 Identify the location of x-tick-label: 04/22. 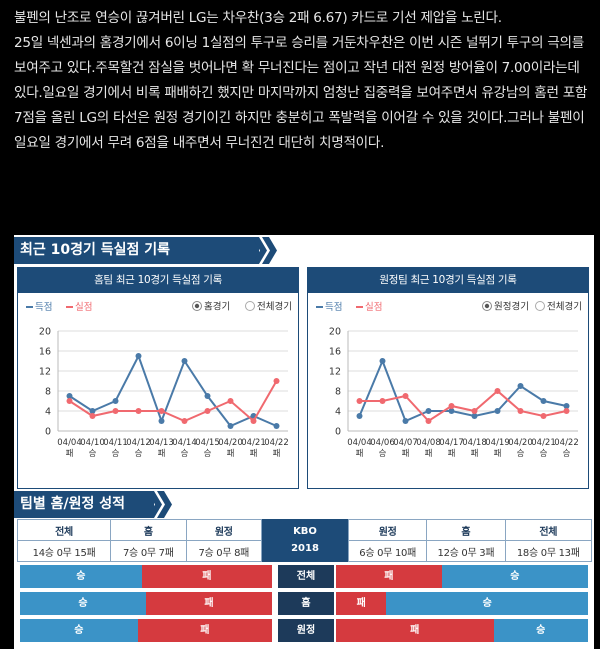
(566, 443).